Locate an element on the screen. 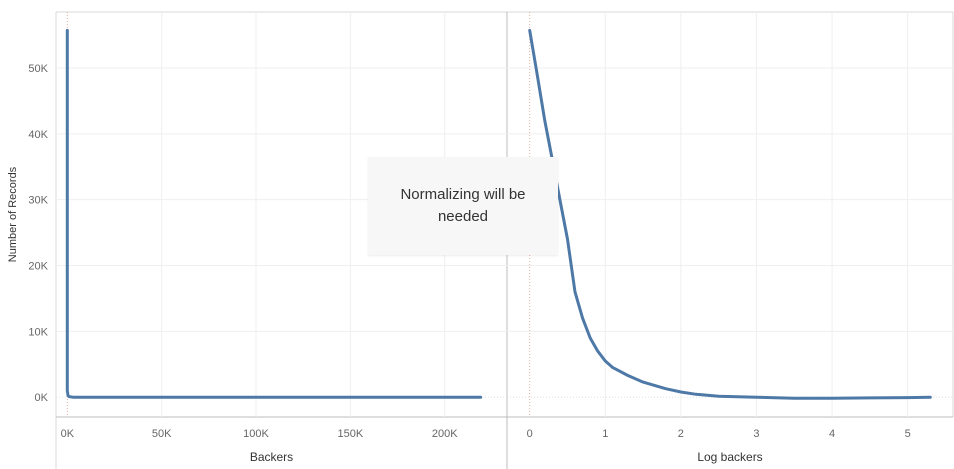  x-axis-title: Log backers is located at coordinates (729, 457).